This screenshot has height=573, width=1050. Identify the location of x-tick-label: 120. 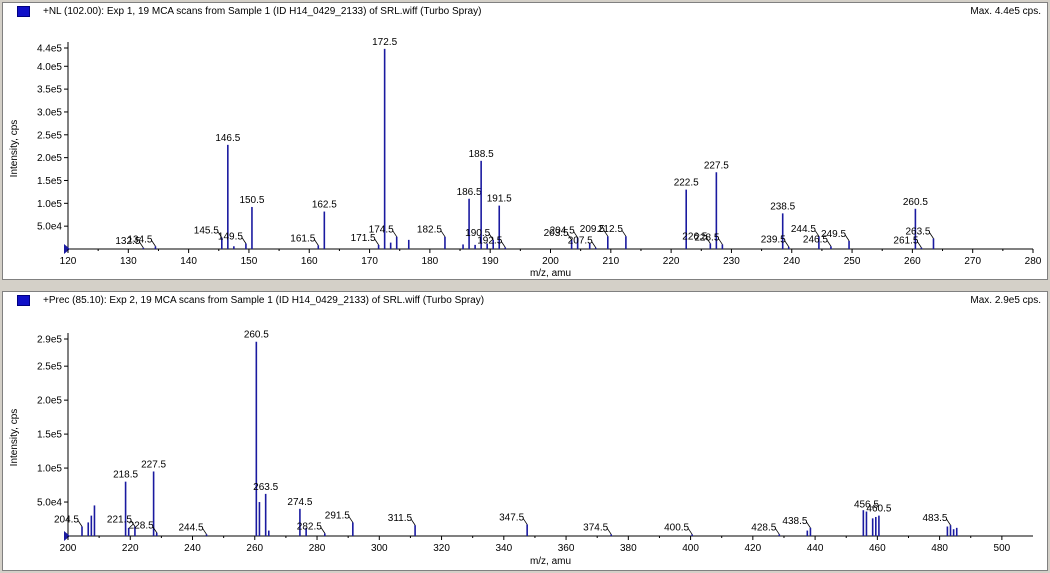
(68, 261).